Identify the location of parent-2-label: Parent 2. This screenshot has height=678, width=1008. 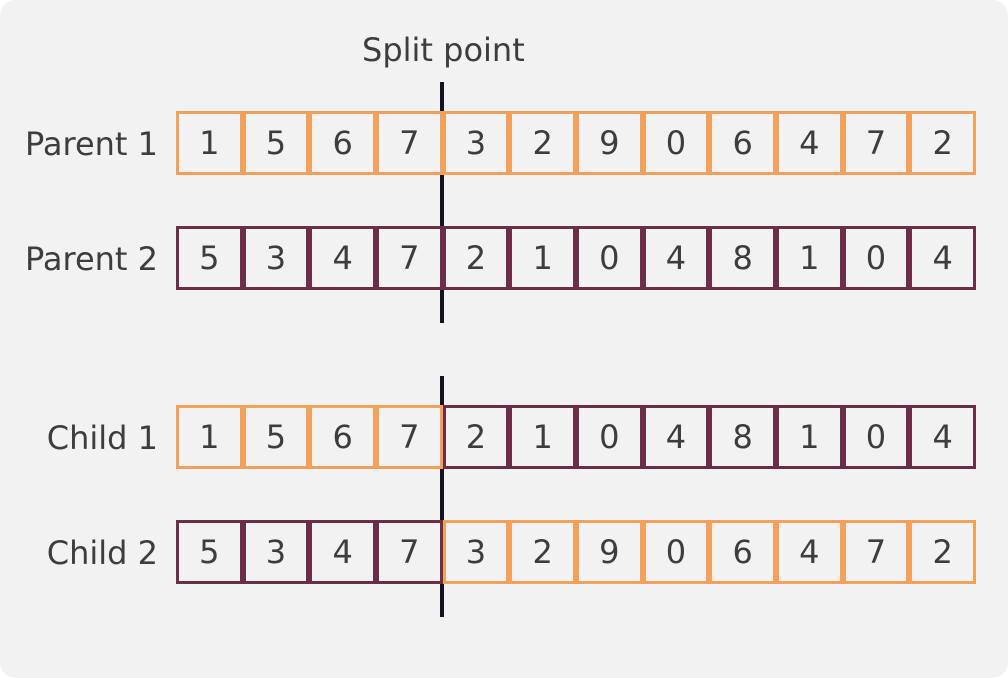
(91, 259).